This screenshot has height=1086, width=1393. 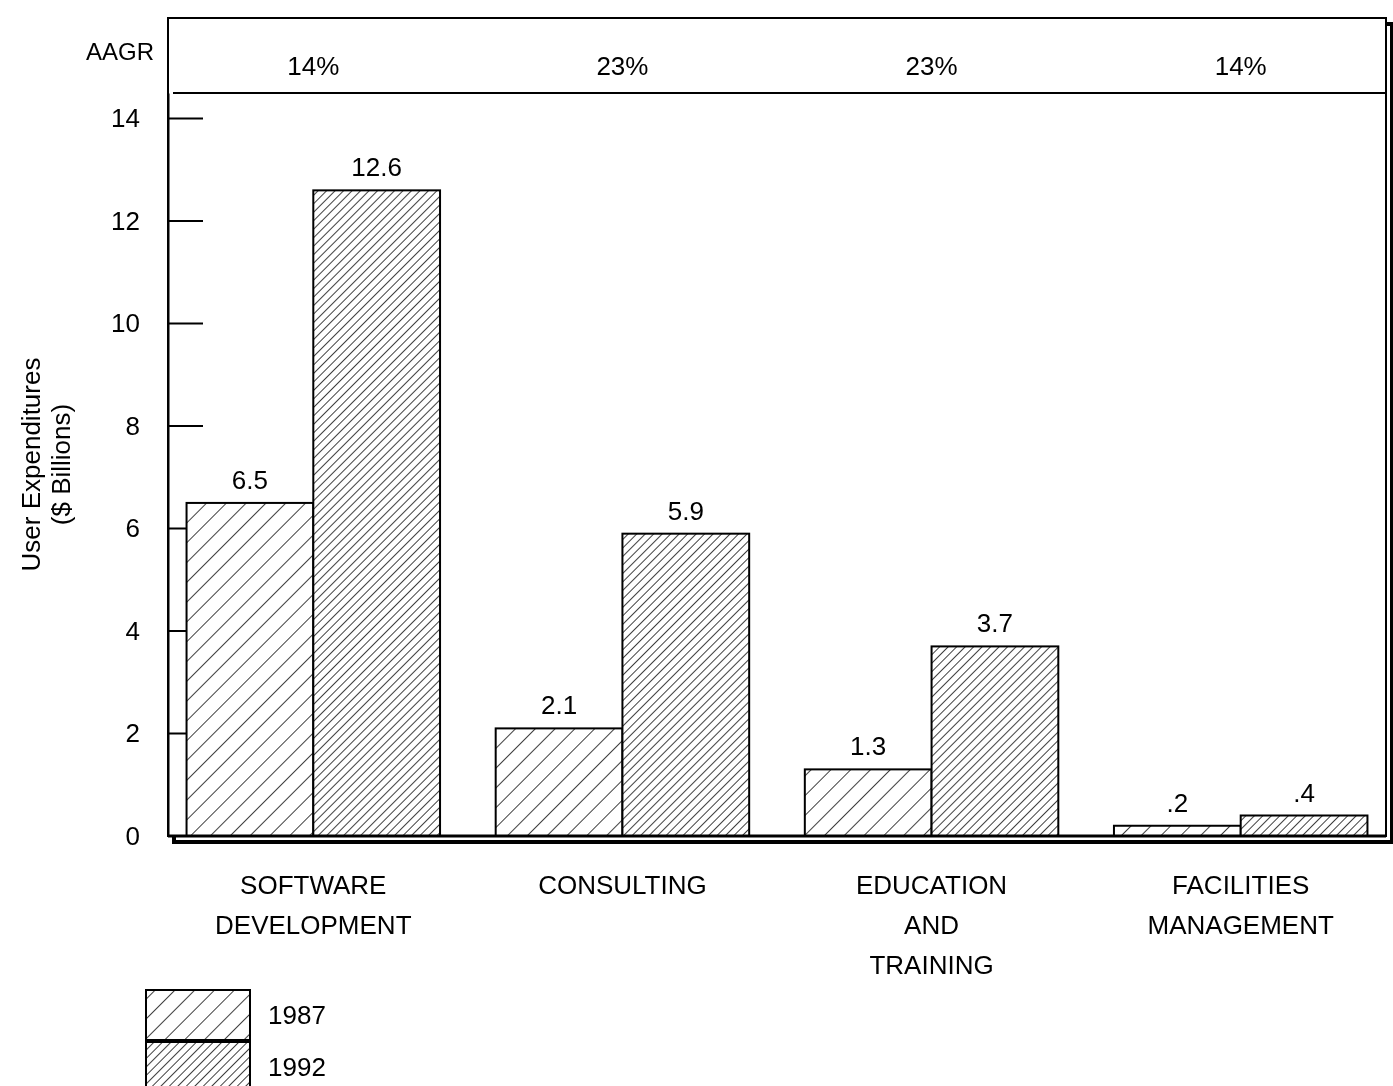 What do you see at coordinates (125, 220) in the screenshot?
I see `y-tick-label: 12` at bounding box center [125, 220].